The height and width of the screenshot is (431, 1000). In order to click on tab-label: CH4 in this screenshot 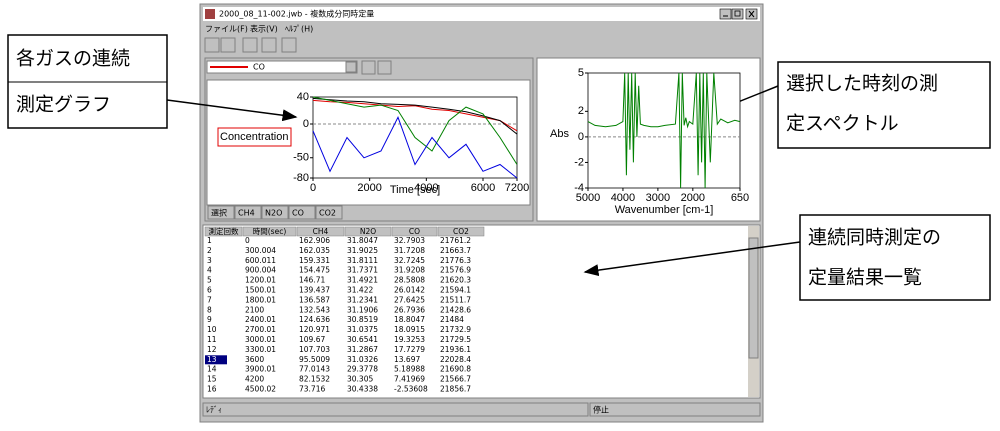, I will do `click(246, 213)`.